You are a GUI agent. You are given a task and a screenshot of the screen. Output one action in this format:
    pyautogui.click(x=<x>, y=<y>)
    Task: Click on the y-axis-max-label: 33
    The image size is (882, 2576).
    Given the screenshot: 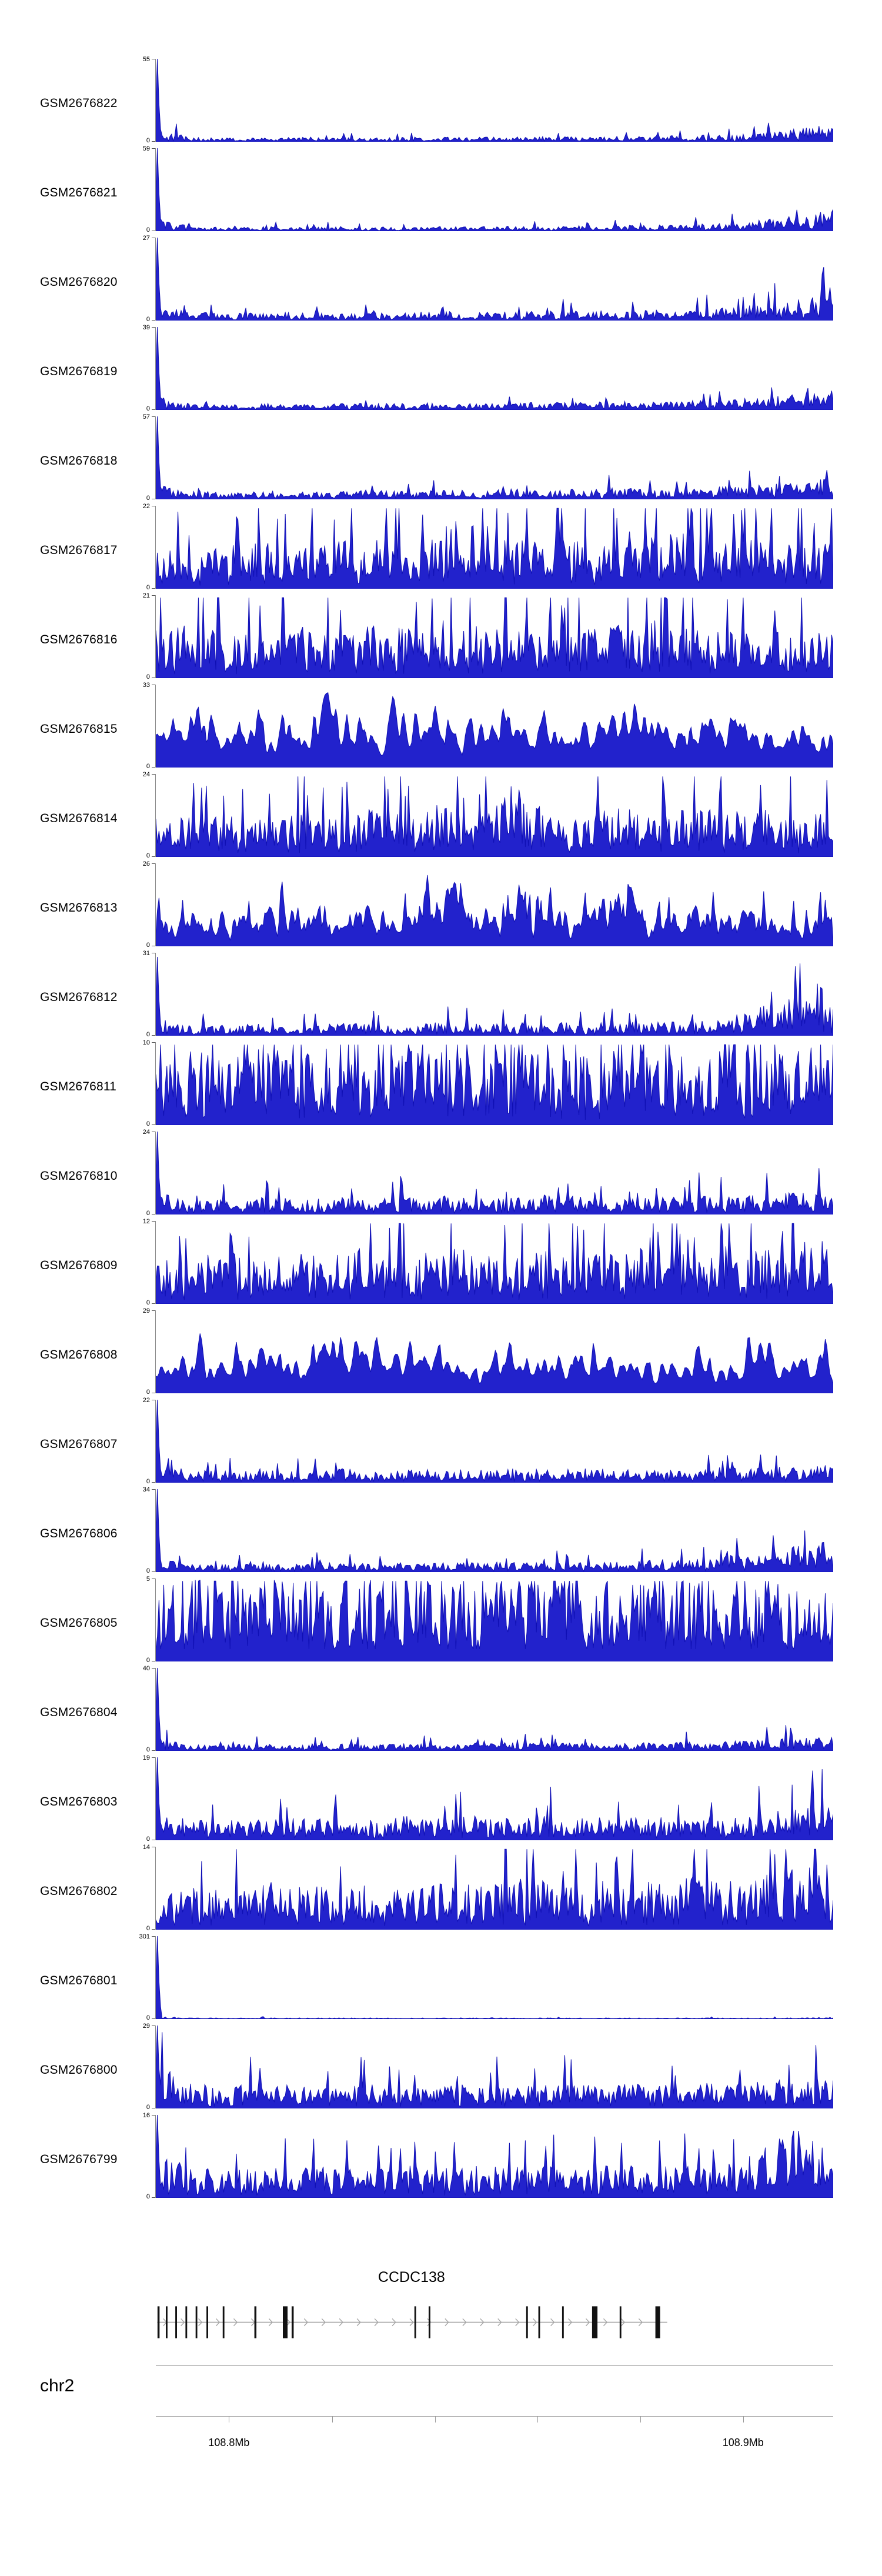 What is the action you would take?
    pyautogui.click(x=146, y=685)
    